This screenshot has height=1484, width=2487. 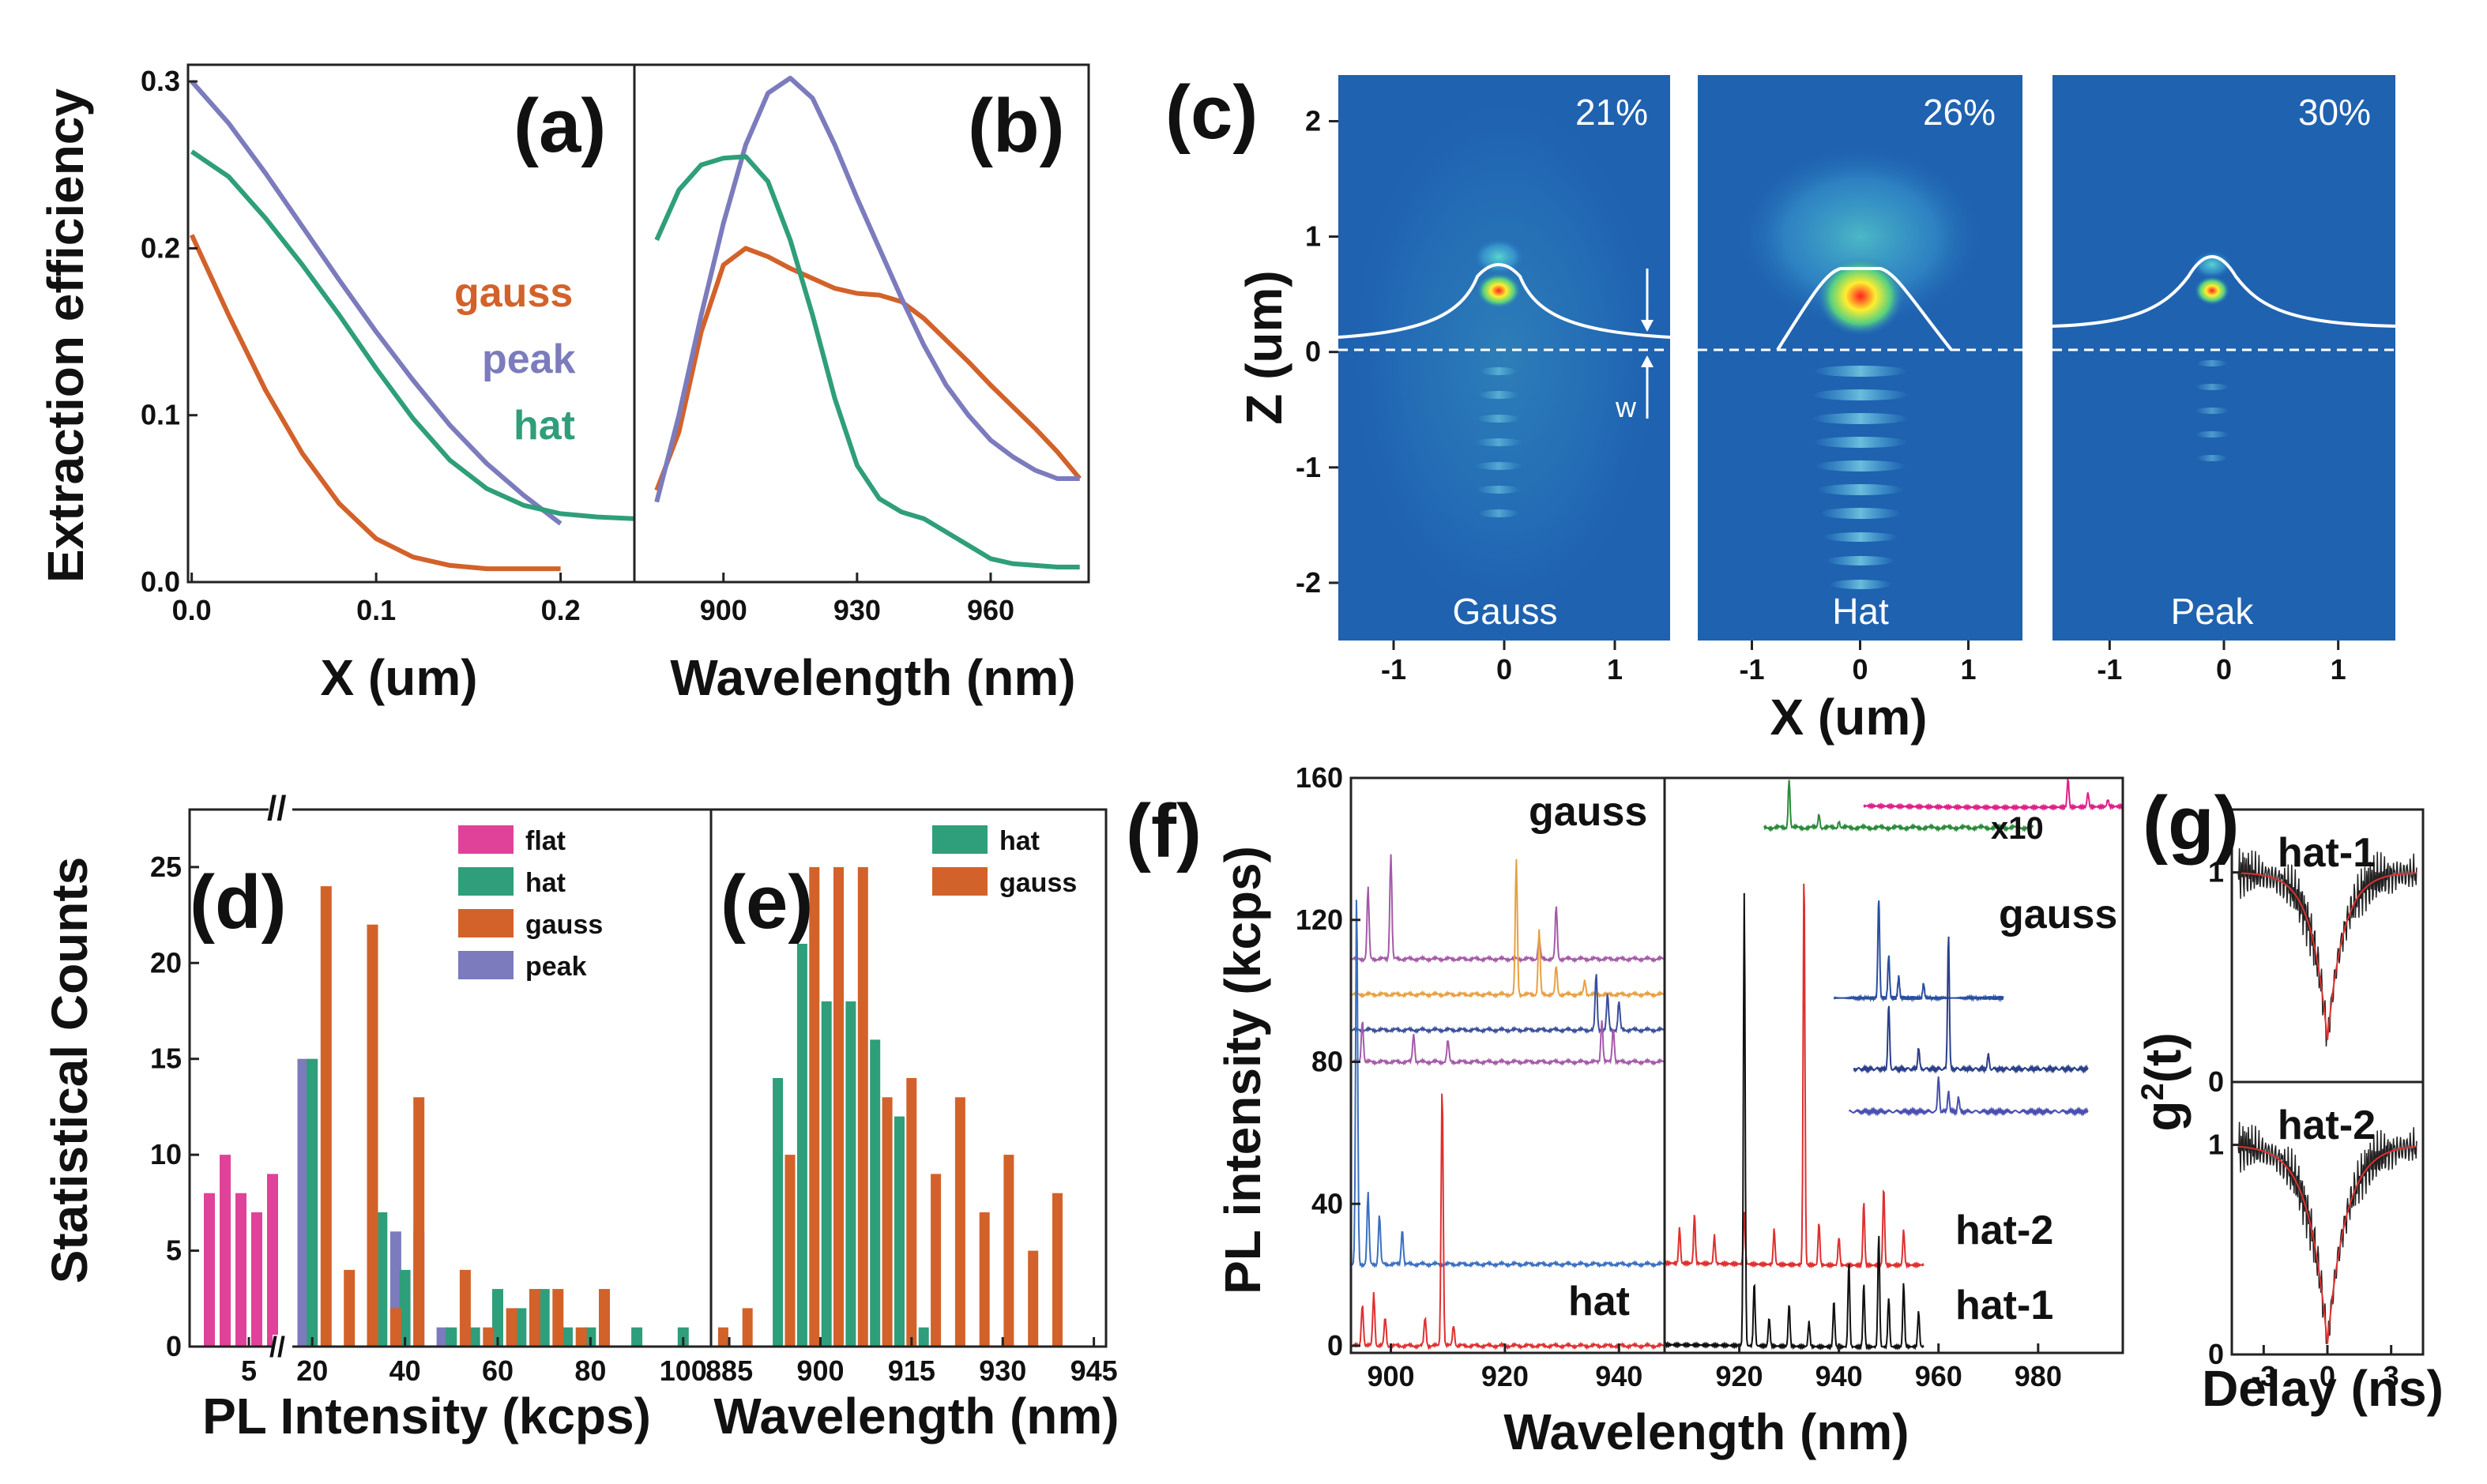 I want to click on legend-flat: flat, so click(x=545, y=841).